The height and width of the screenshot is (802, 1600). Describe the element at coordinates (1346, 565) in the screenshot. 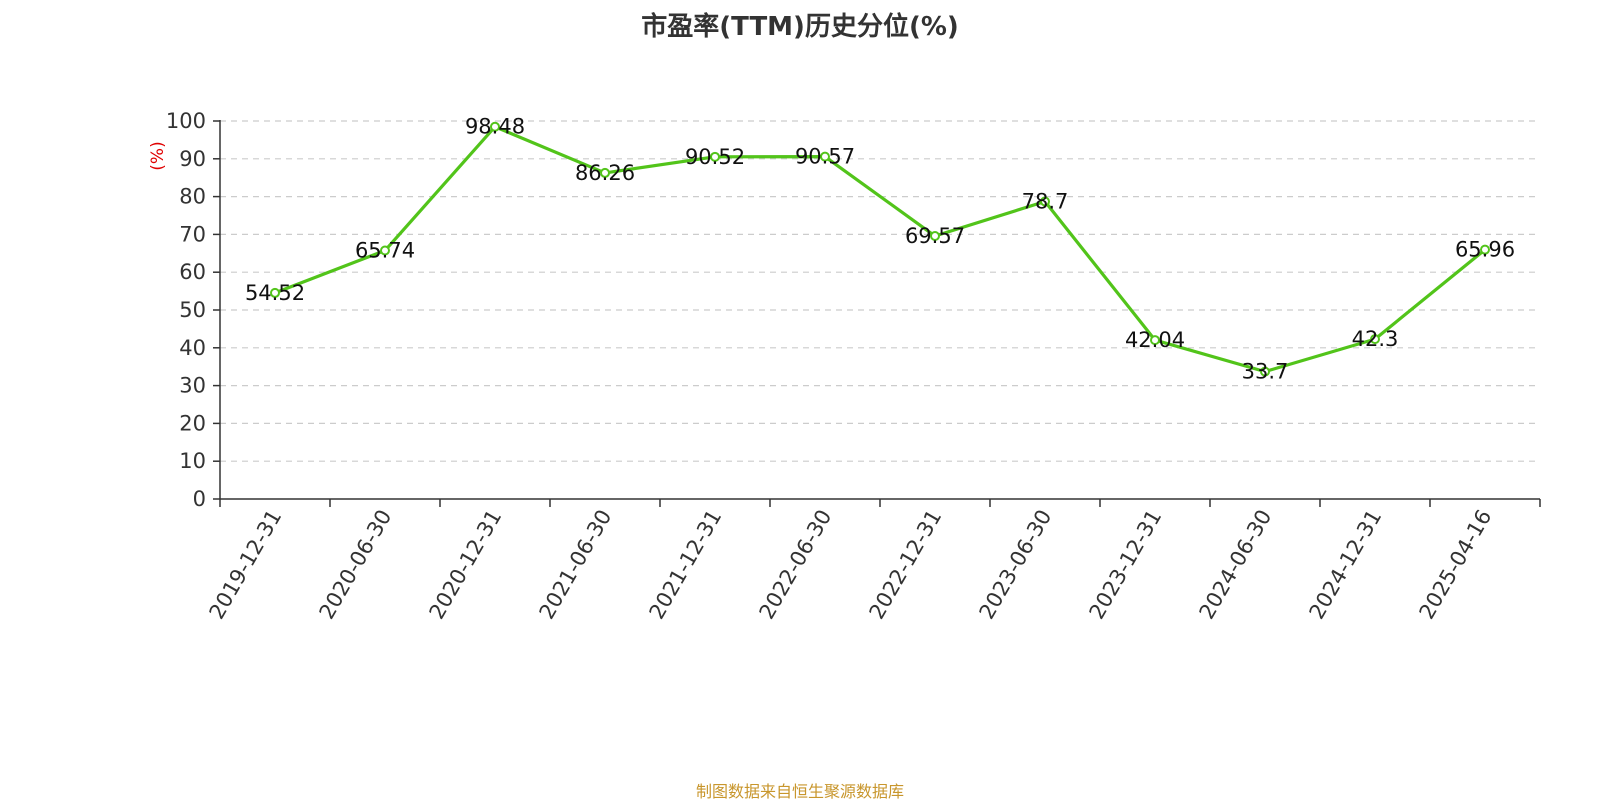

I see `x-tick-label: 2024-12-31` at that location.